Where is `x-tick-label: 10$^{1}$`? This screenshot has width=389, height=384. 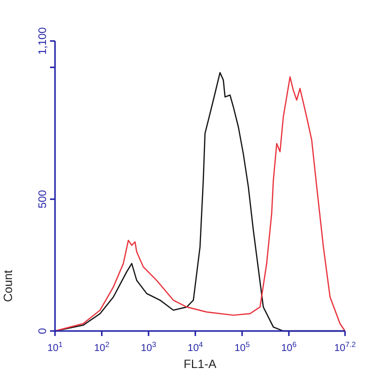 x-tick-label: 10$^{1}$ is located at coordinates (55, 347).